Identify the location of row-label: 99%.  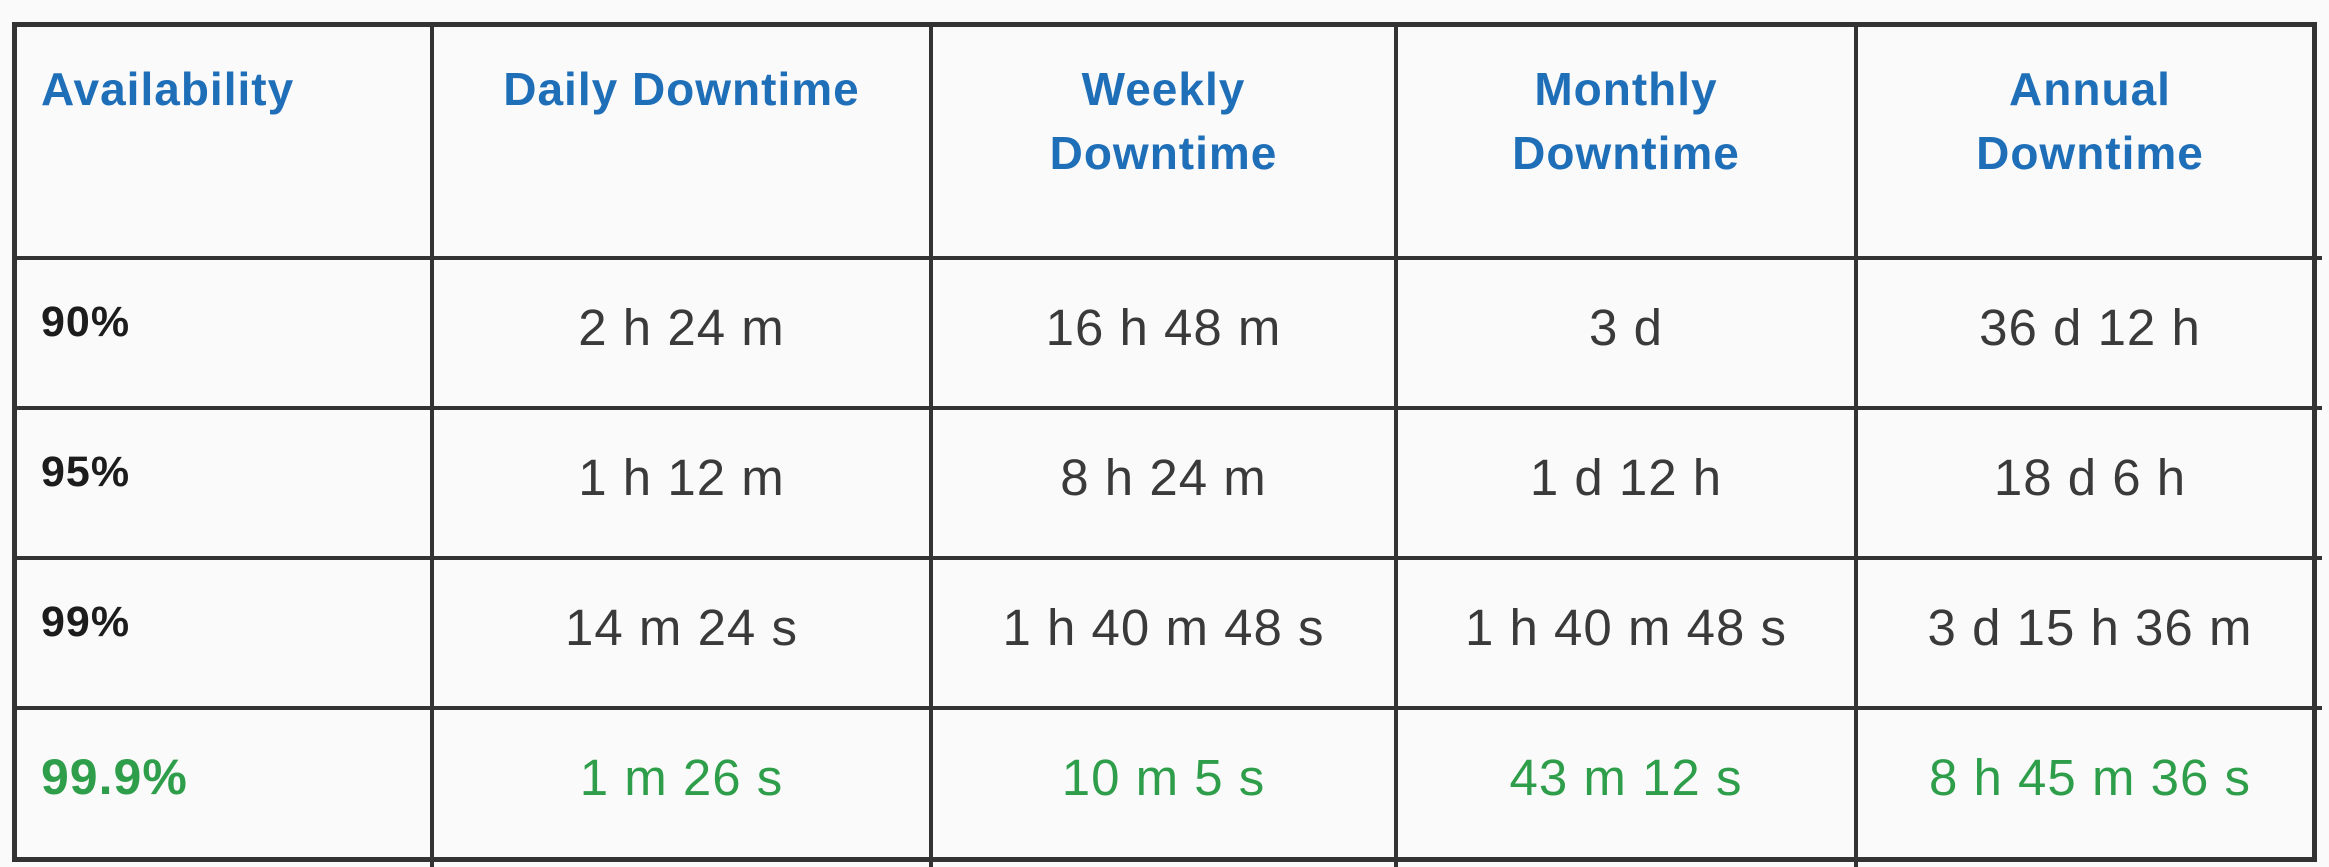
(225, 635).